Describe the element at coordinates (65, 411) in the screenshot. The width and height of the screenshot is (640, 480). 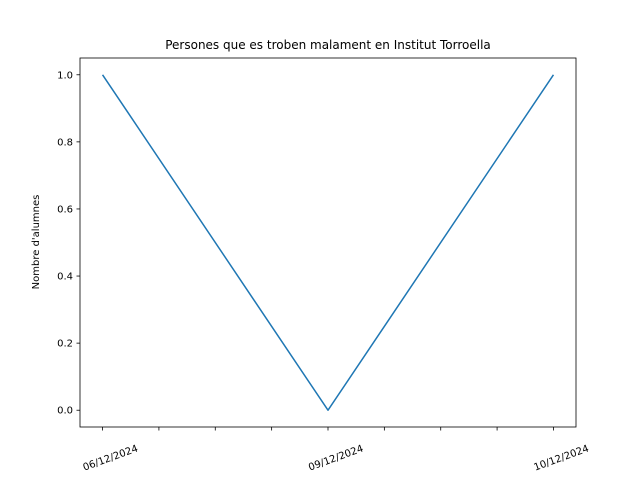
I see `y-tick-label: 0.0` at that location.